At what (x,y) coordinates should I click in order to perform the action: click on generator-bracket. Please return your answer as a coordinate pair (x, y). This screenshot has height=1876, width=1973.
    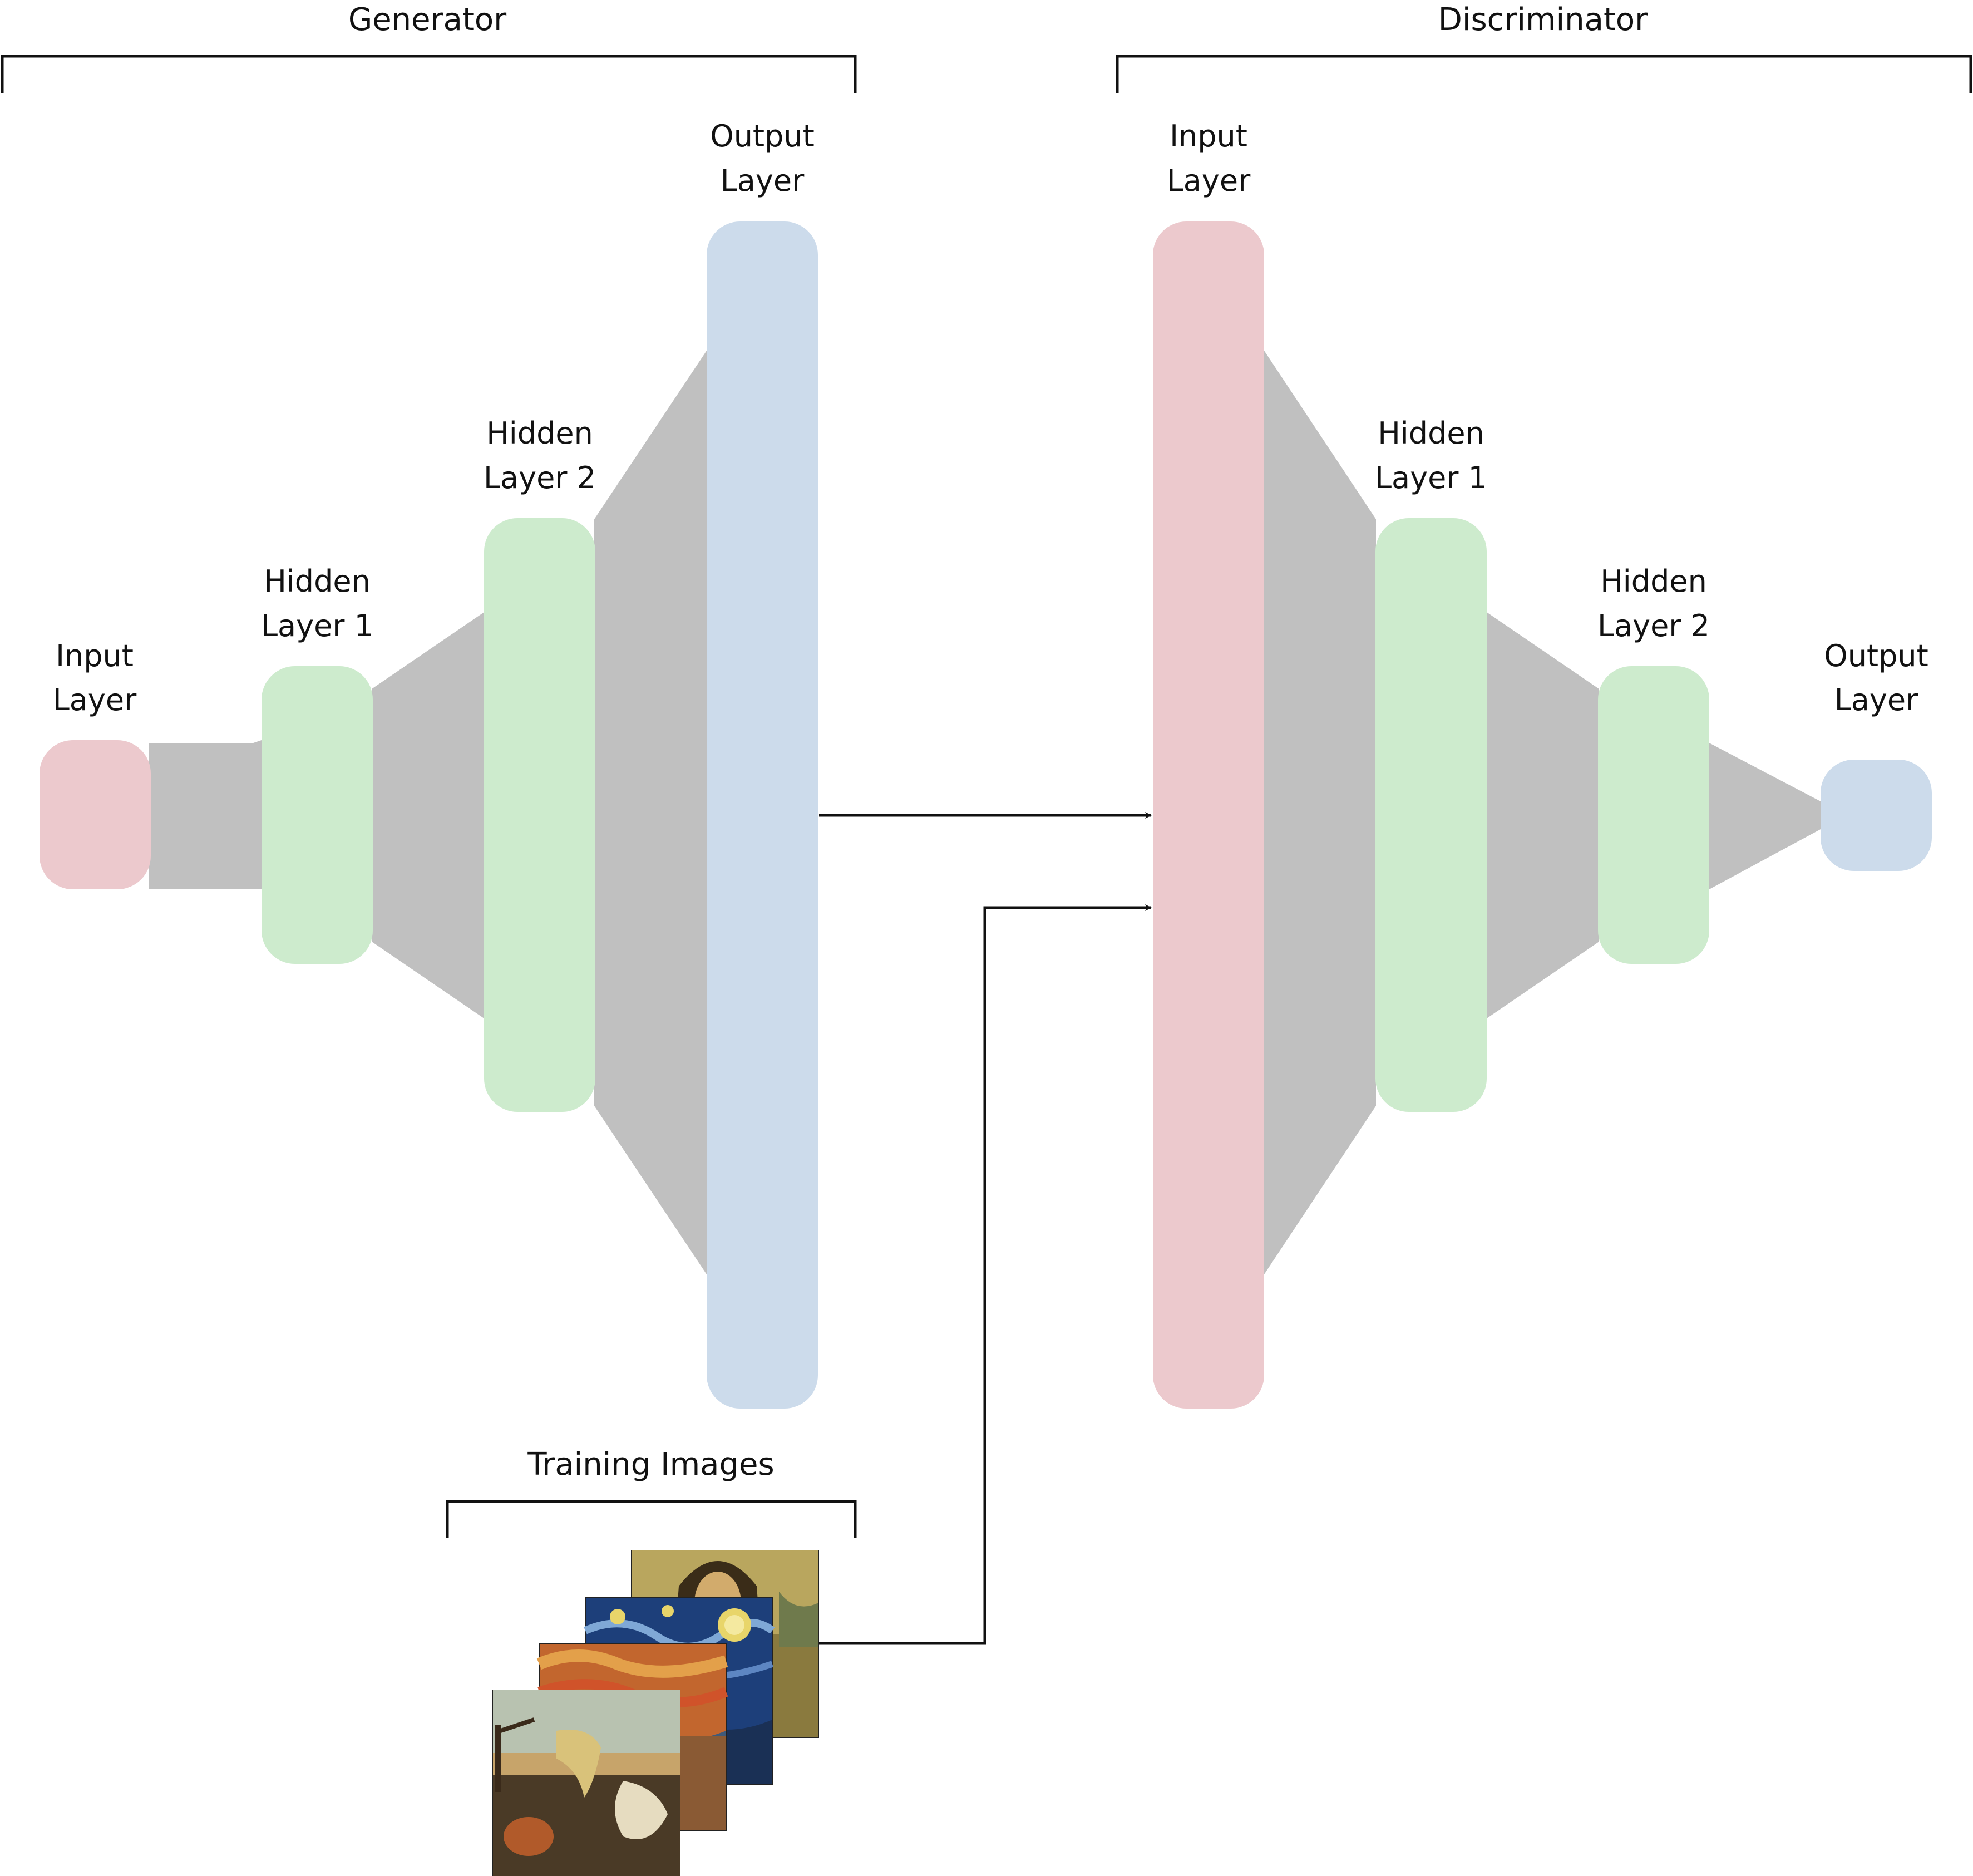
    Looking at the image, I should click on (429, 74).